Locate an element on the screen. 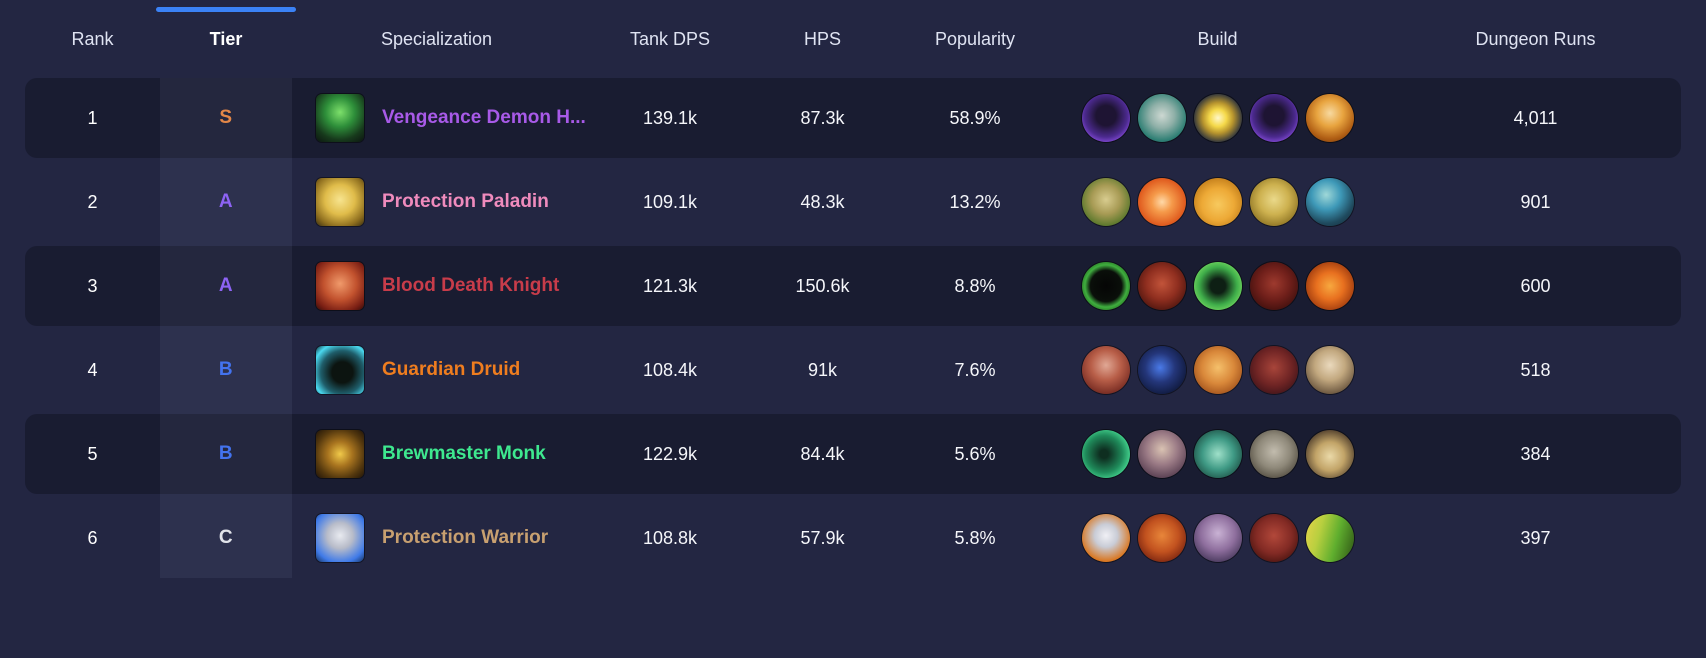  column-header-popularity: Popularity is located at coordinates (975, 38).